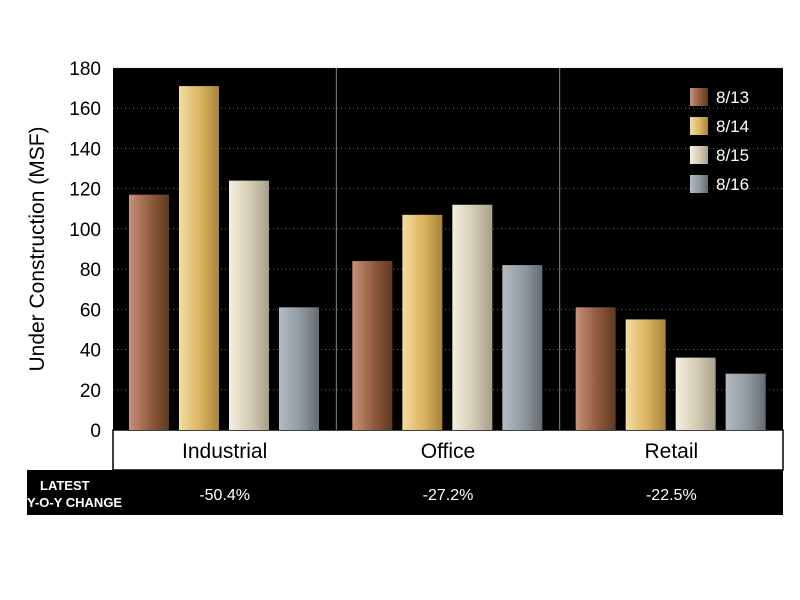  I want to click on footer-band, so click(405, 492).